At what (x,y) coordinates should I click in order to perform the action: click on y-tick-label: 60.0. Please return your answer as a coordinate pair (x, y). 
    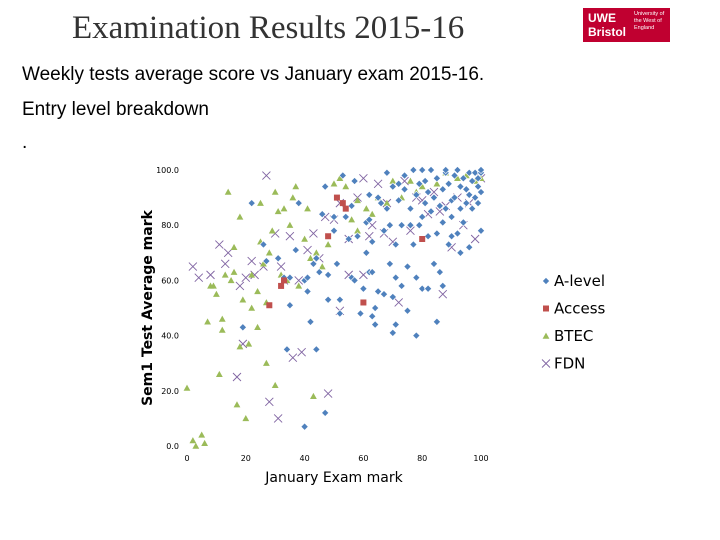
    Looking at the image, I should click on (170, 280).